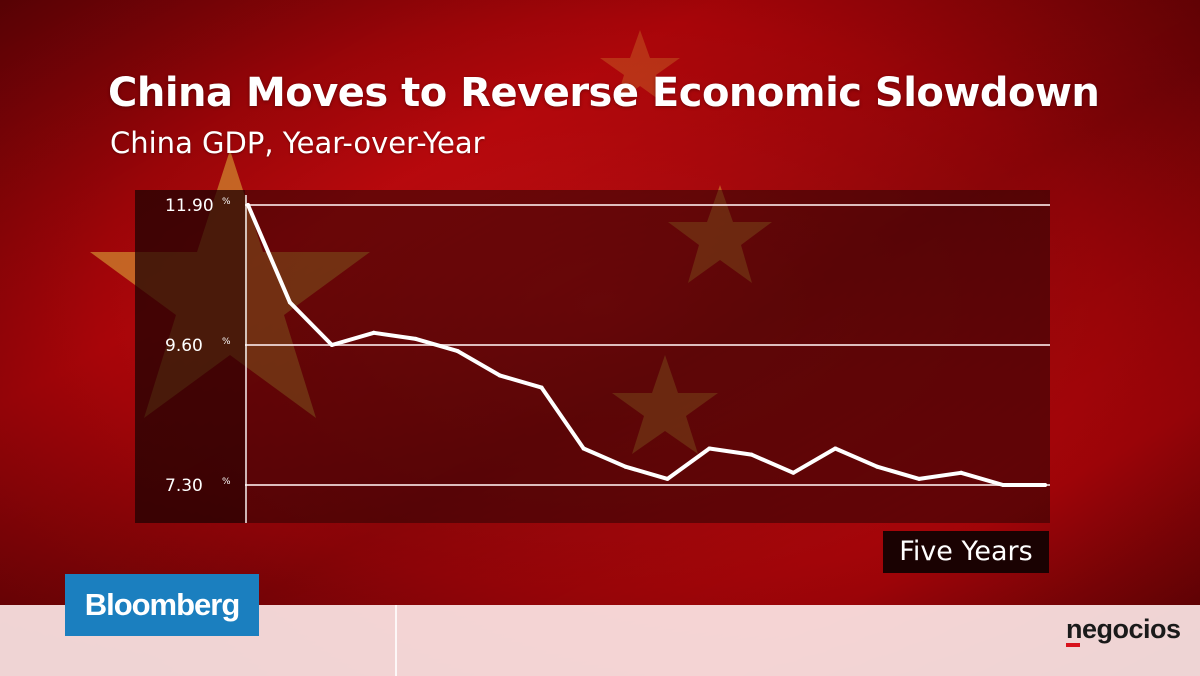  I want to click on negocios-logo-mark, so click(1073, 645).